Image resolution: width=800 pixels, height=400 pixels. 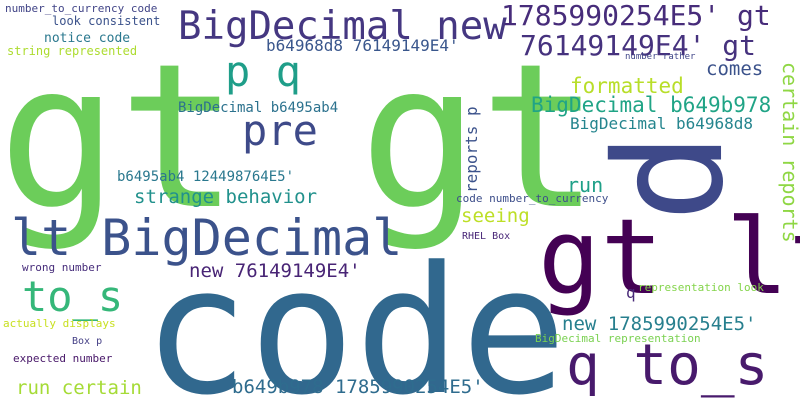 I want to click on word-q-to-s: q to_s, so click(x=667, y=365).